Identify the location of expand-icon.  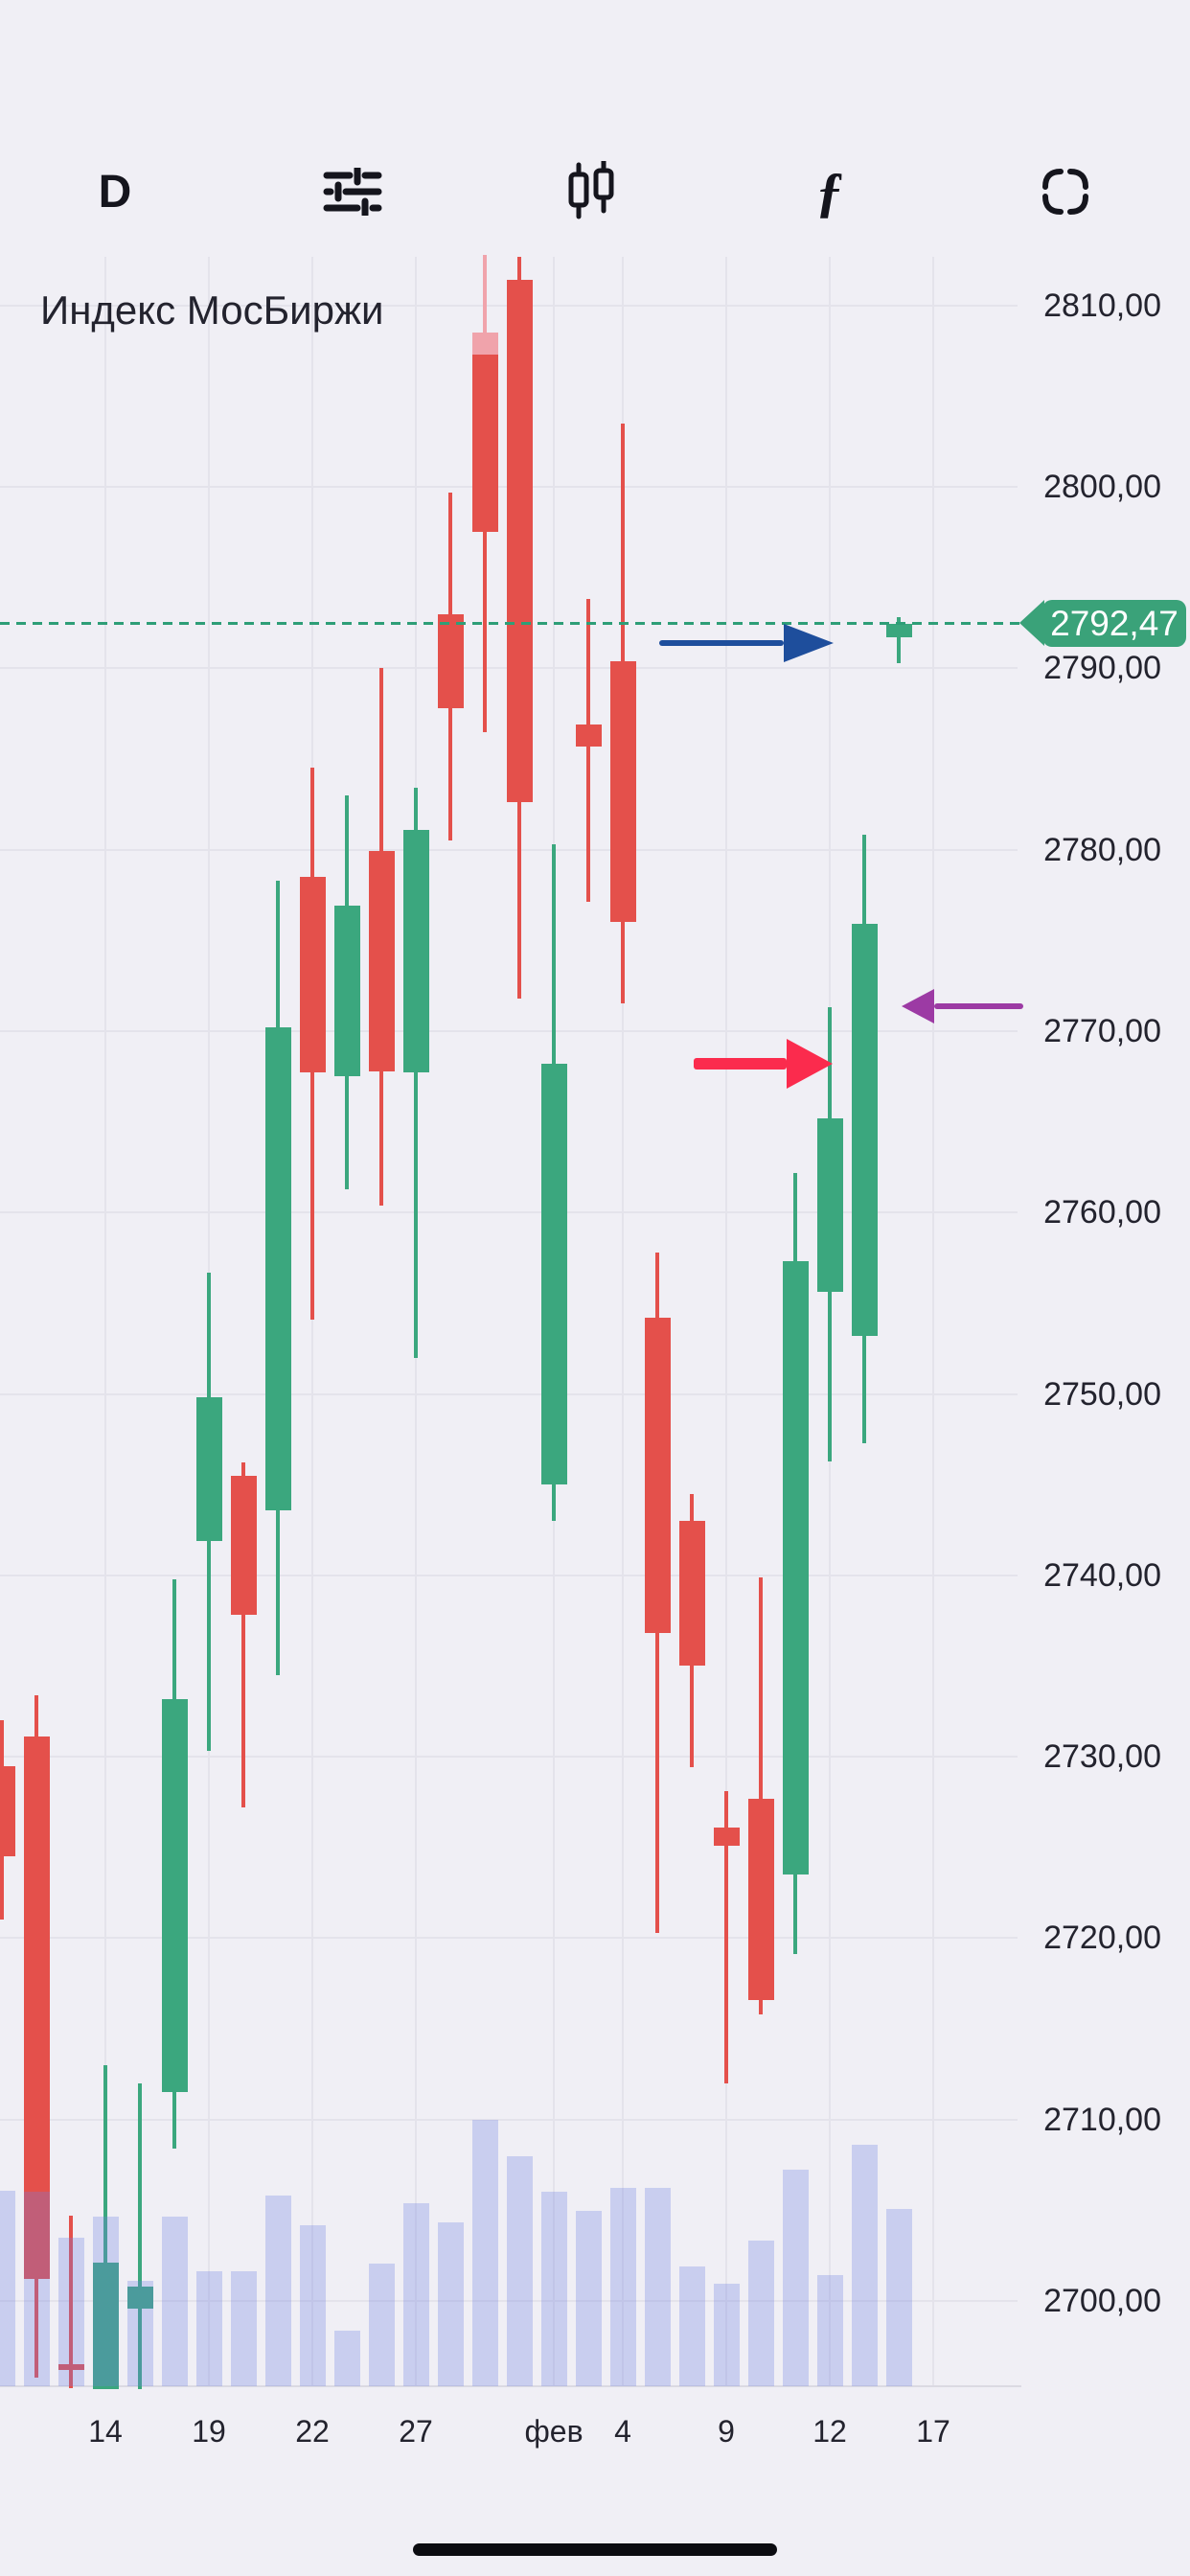
(1066, 191).